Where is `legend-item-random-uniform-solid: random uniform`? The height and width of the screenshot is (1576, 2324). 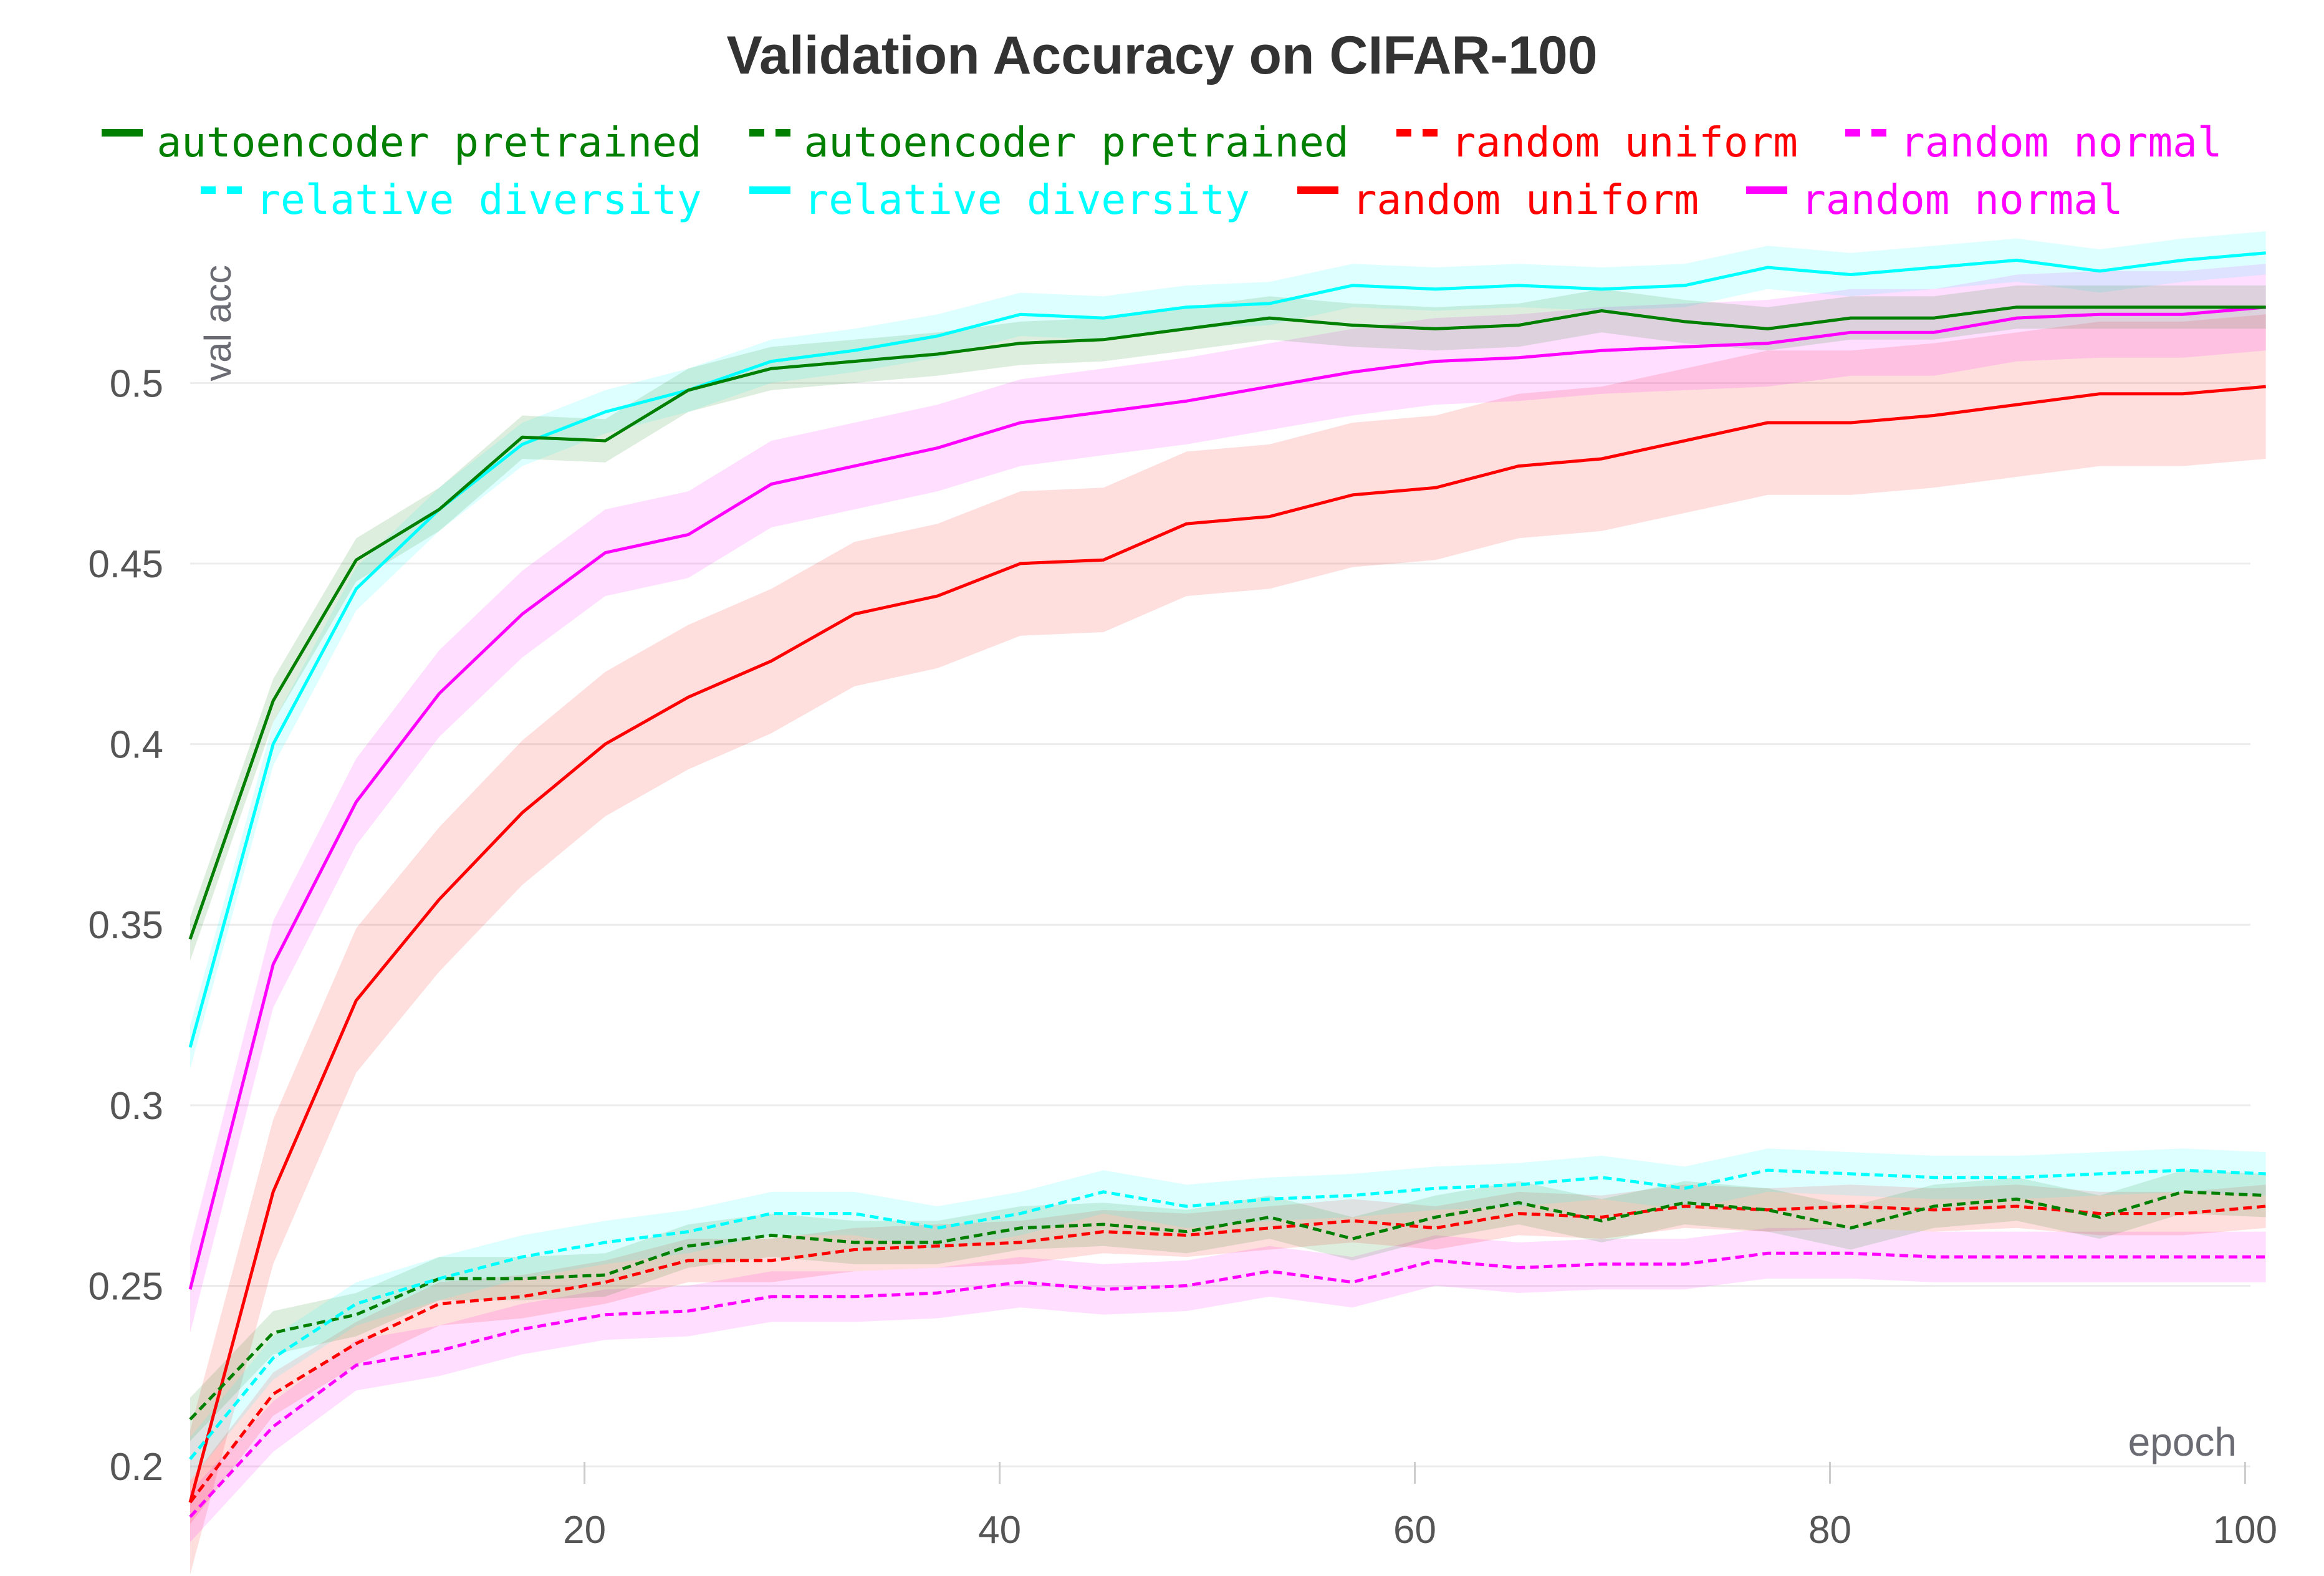 legend-item-random-uniform-solid: random uniform is located at coordinates (1498, 200).